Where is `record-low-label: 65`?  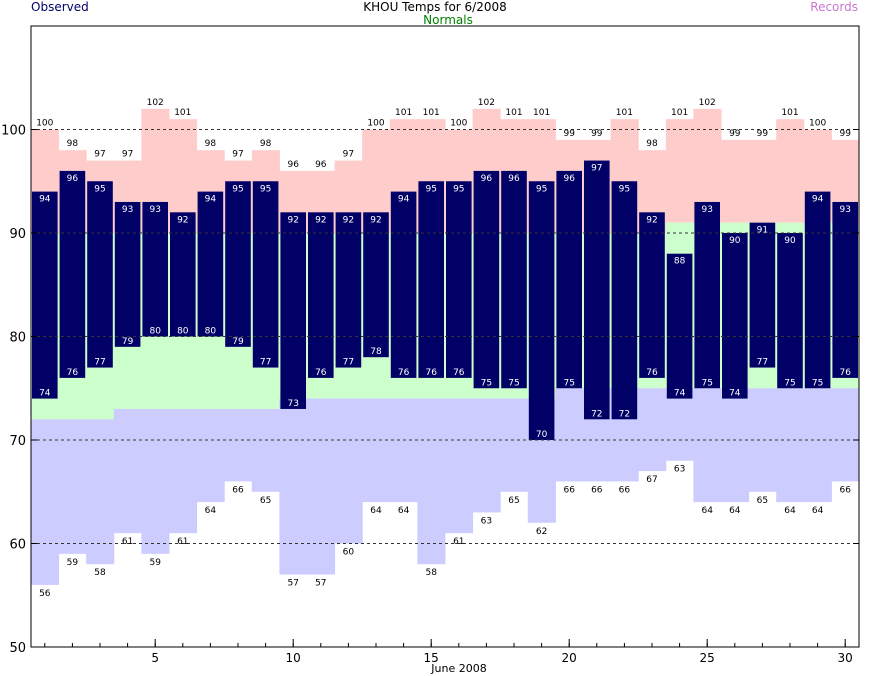 record-low-label: 65 is located at coordinates (265, 501).